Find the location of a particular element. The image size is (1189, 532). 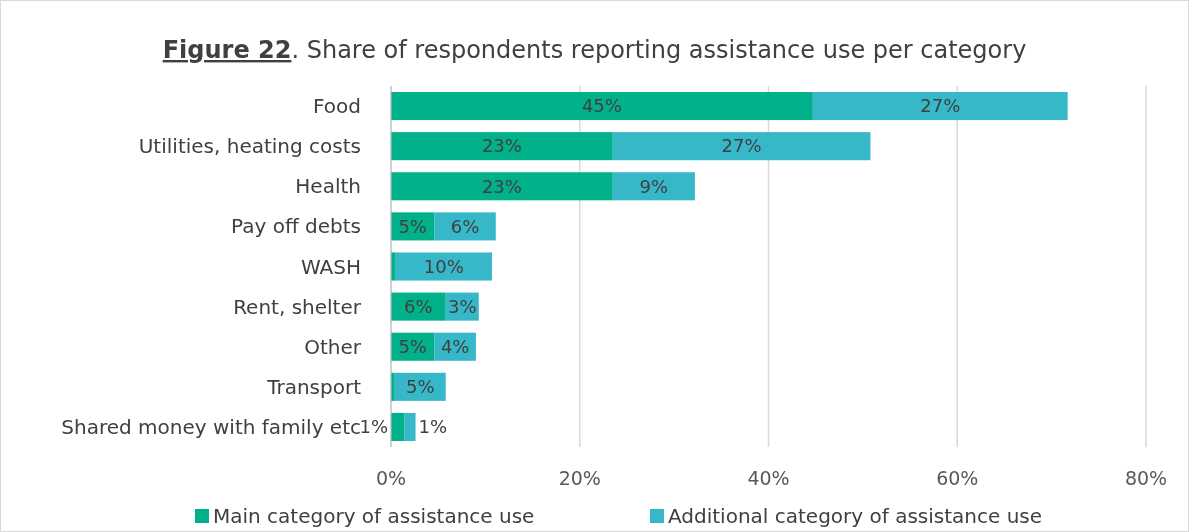

y-tick-label: Transport is located at coordinates (314, 386).